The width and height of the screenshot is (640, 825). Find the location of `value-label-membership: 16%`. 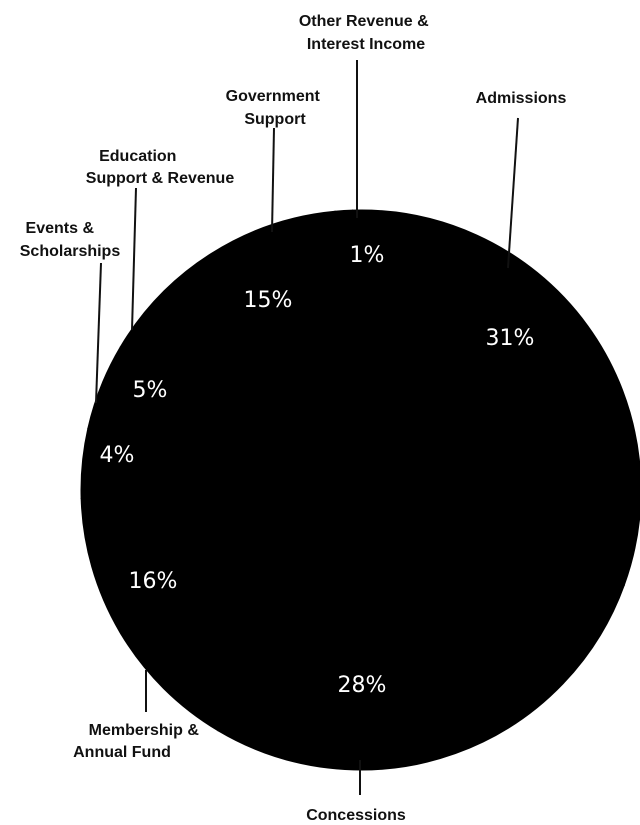

value-label-membership: 16% is located at coordinates (153, 581).